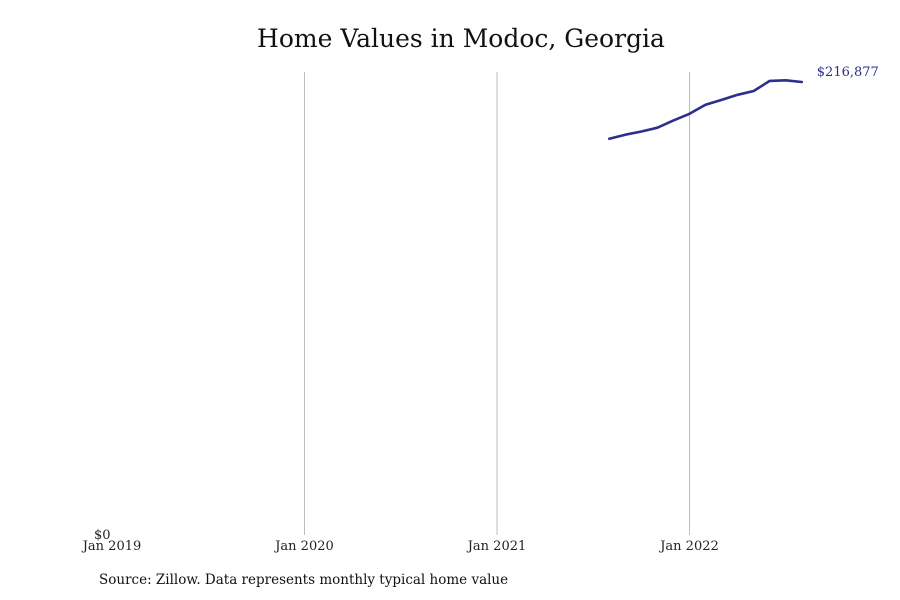 This screenshot has width=900, height=600. What do you see at coordinates (461, 38) in the screenshot?
I see `chart-title: Home Values in Modoc, Georgia` at bounding box center [461, 38].